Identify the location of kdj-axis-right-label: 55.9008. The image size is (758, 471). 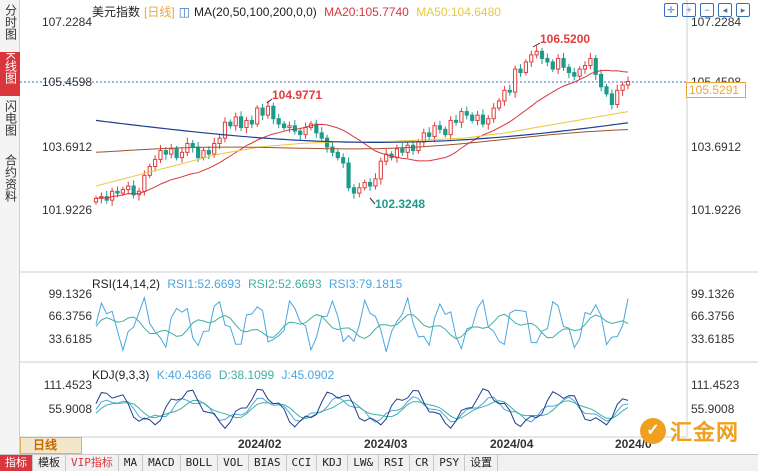
(713, 409).